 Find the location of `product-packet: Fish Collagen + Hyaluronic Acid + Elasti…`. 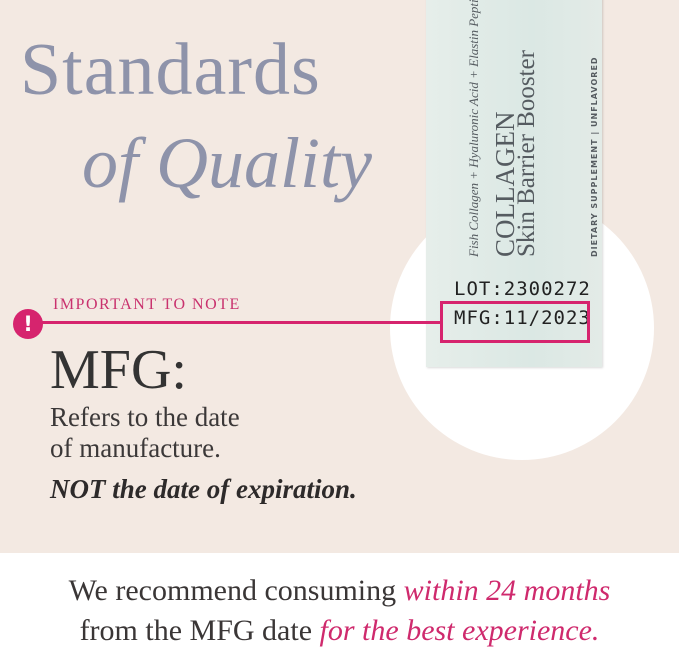

product-packet: Fish Collagen + Hyaluronic Acid + Elasti… is located at coordinates (514, 183).